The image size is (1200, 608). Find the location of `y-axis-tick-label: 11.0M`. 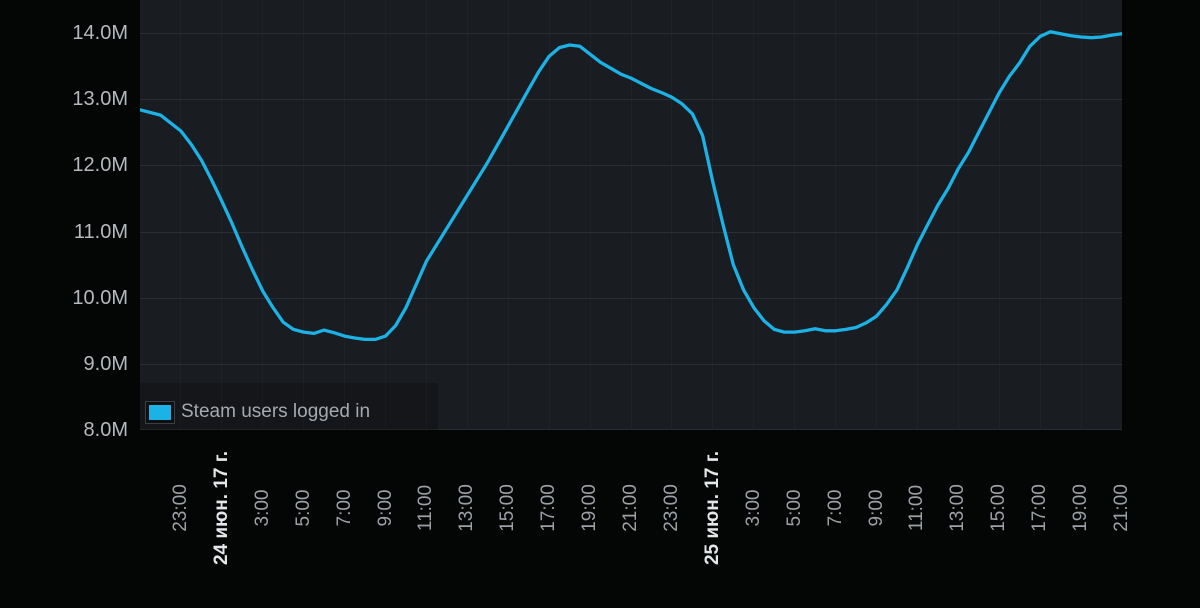

y-axis-tick-label: 11.0M is located at coordinates (100, 231).